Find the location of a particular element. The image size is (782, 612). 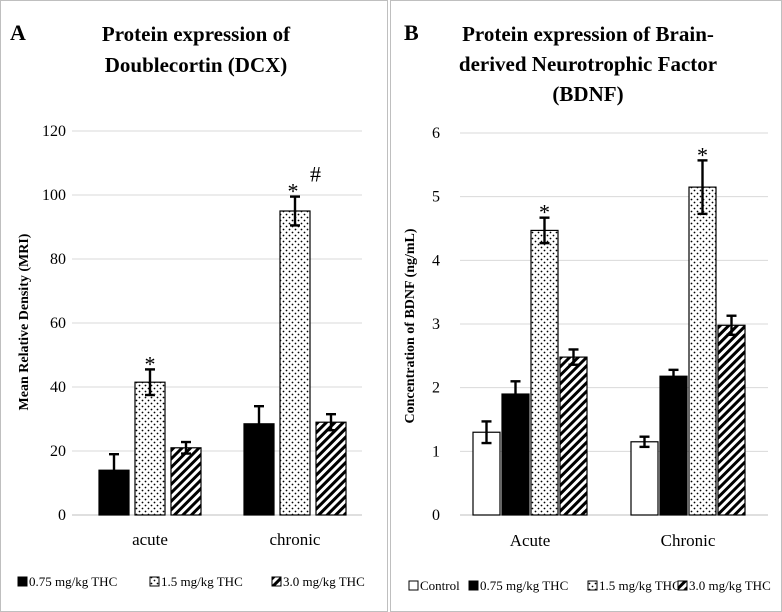

category-label: acute is located at coordinates (150, 539).